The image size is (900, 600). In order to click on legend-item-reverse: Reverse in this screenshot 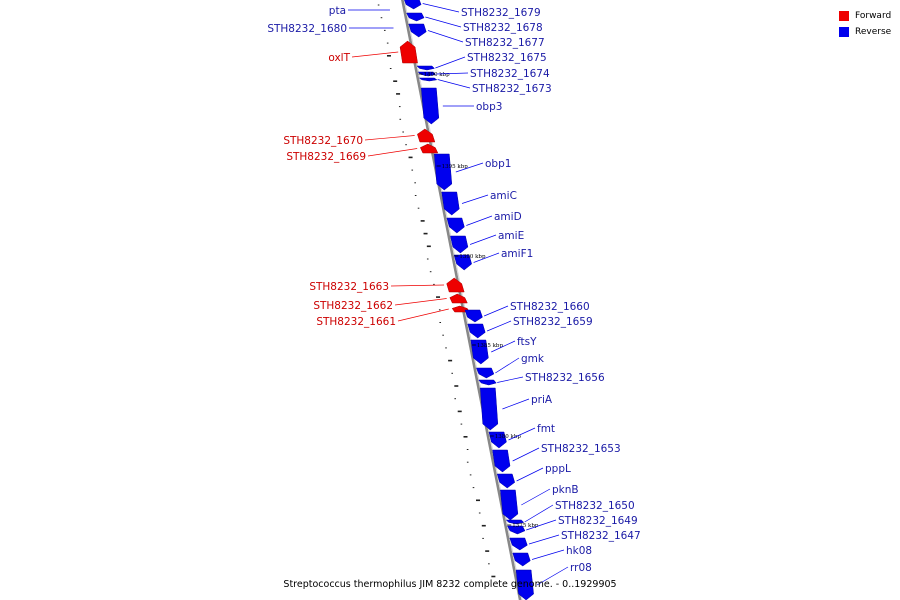, I will do `click(865, 32)`.